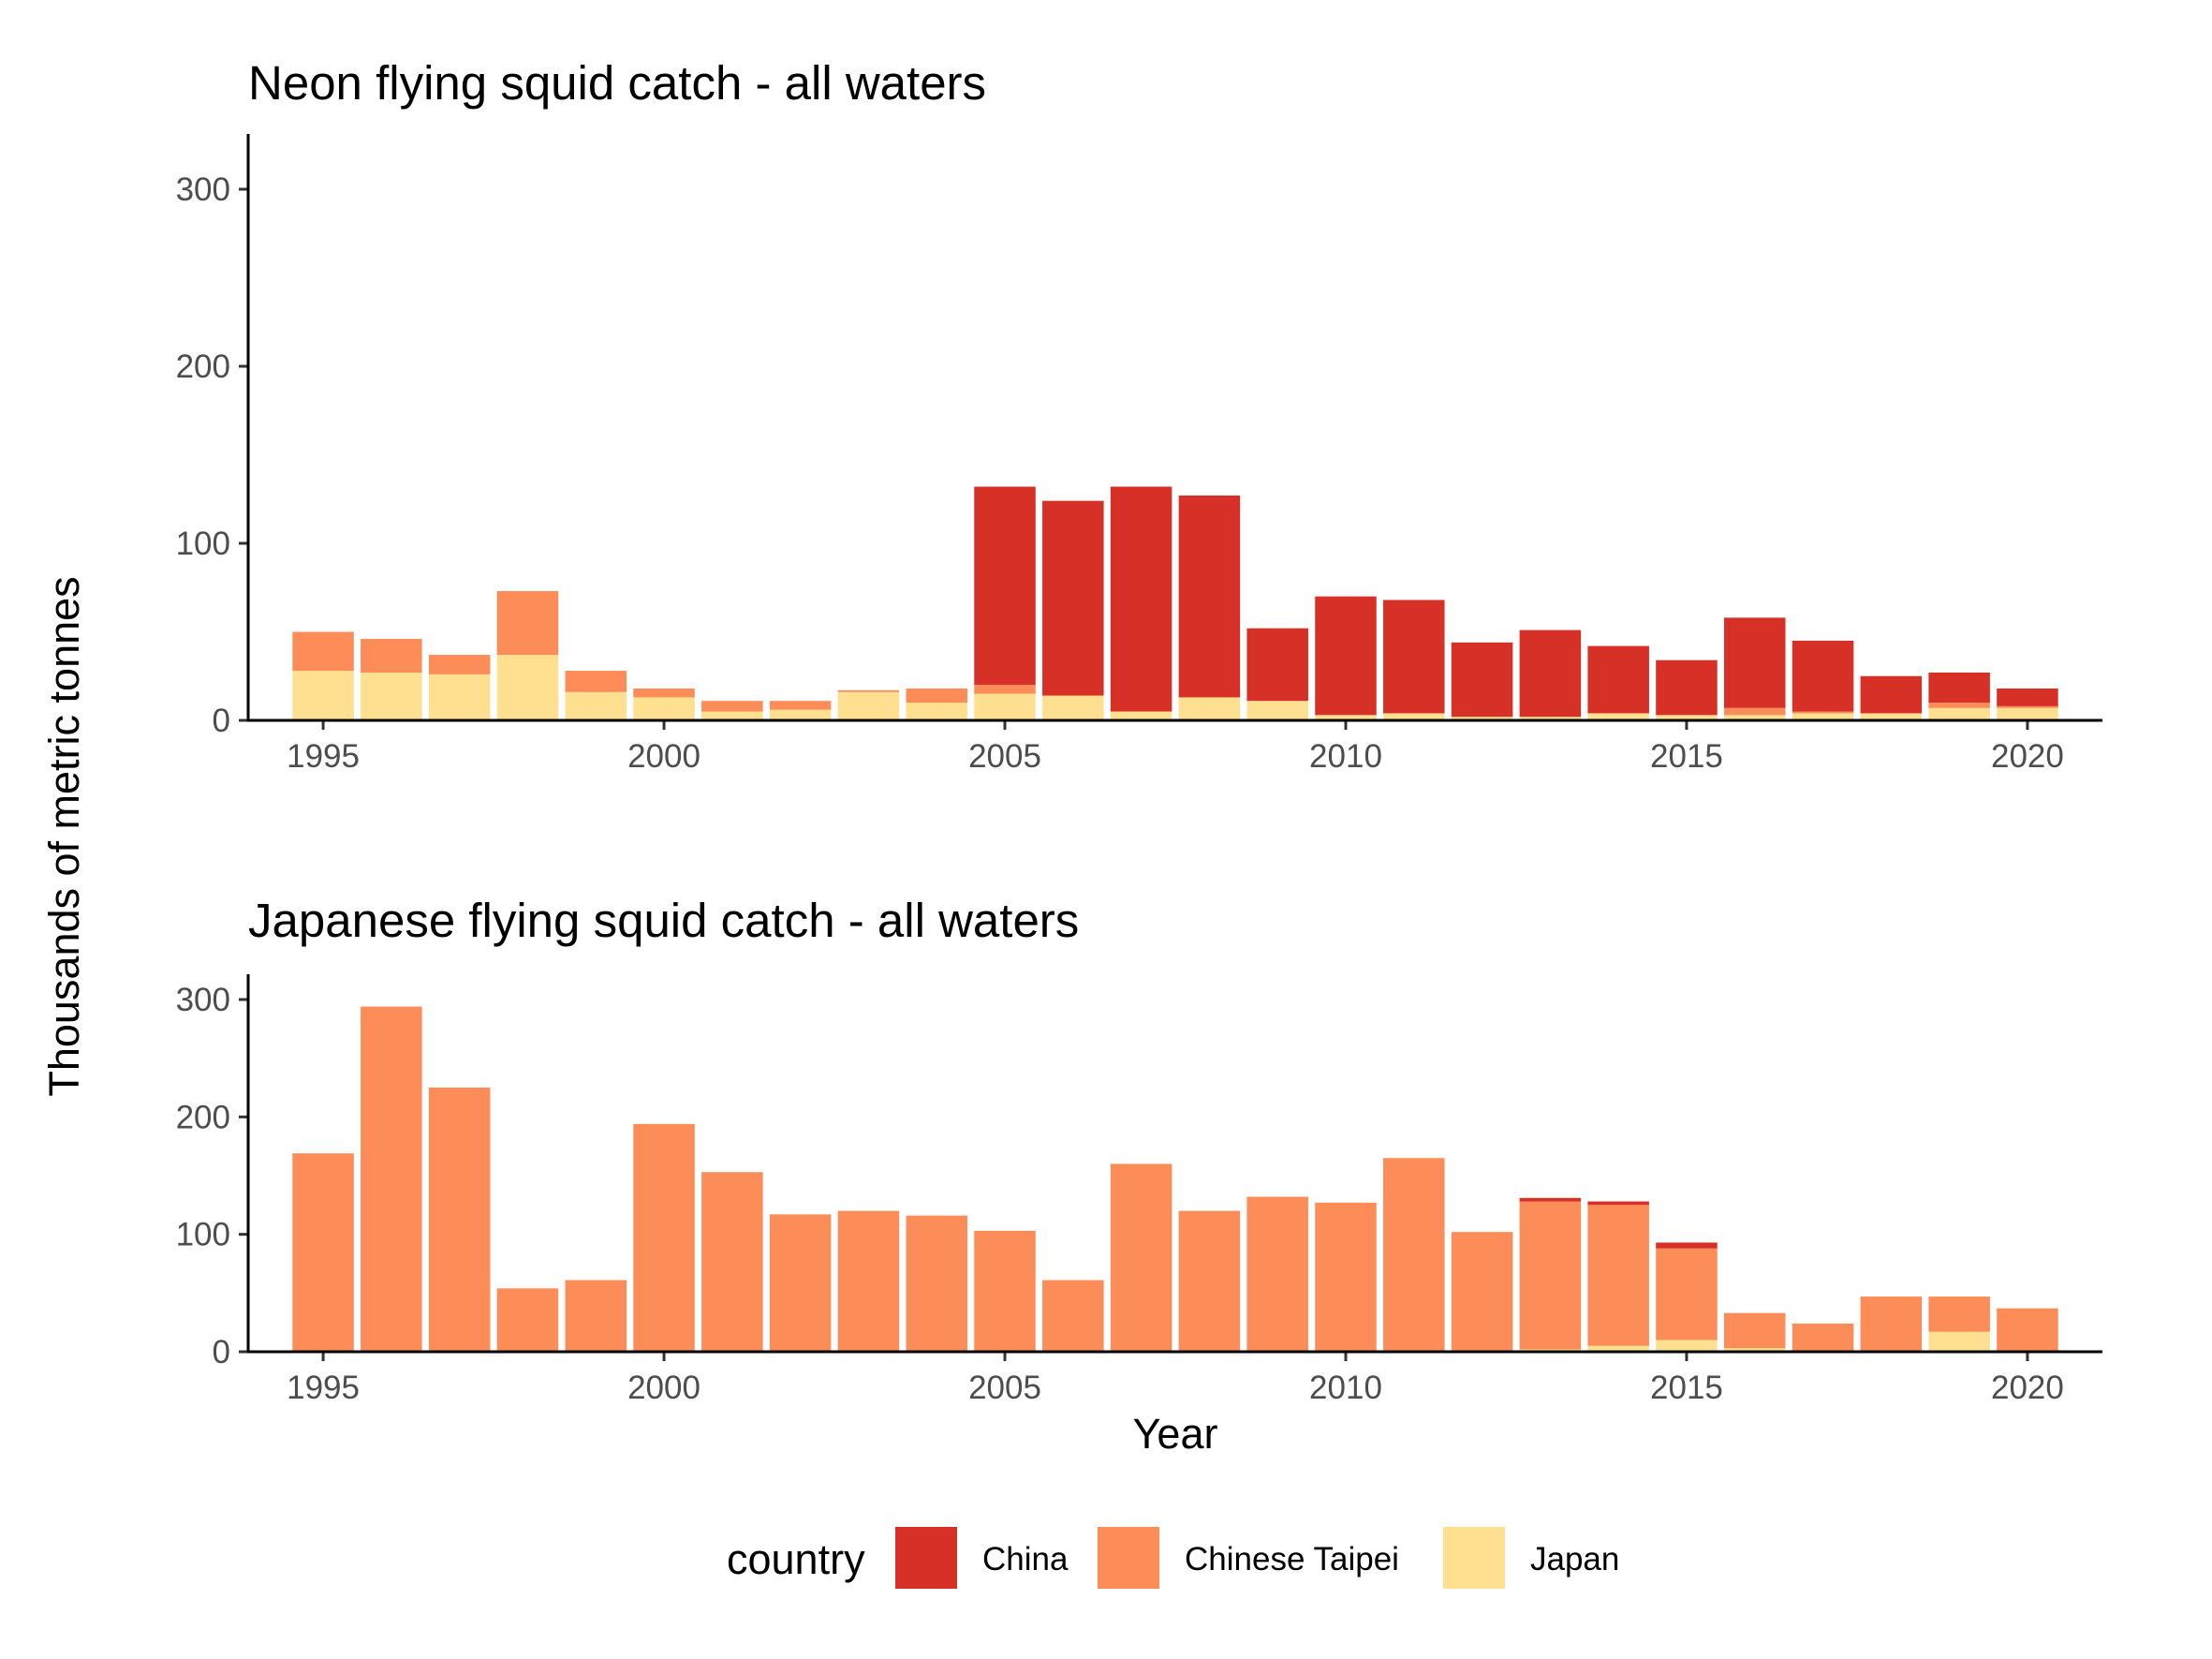 The image size is (2212, 1659). I want to click on bar-japanese-2007-chinese-taipei, so click(1141, 1258).